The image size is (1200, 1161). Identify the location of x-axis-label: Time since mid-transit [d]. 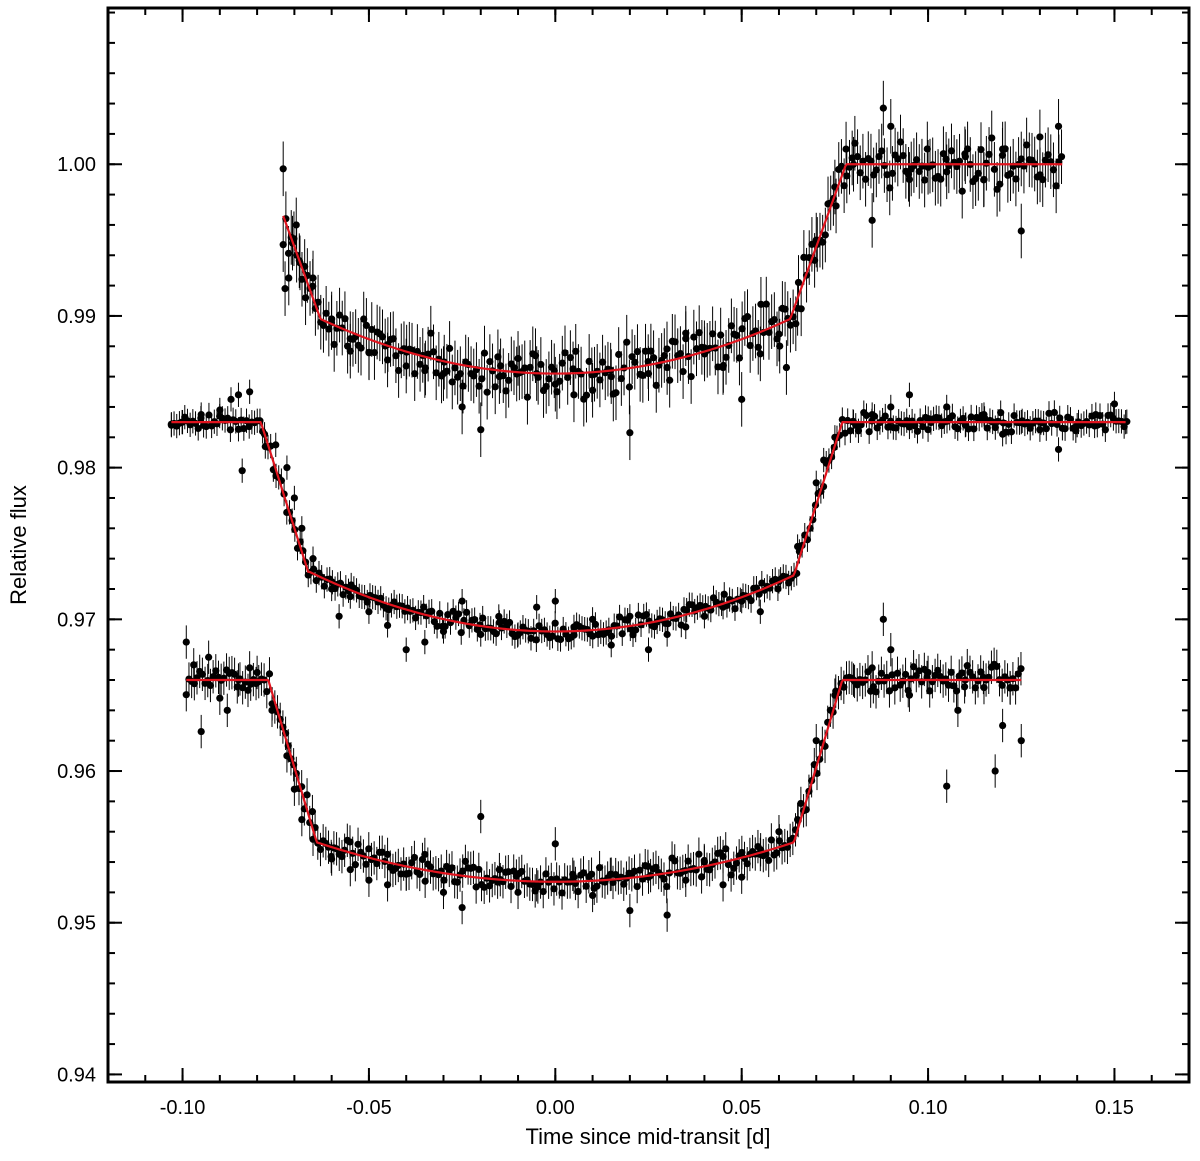
(648, 1136).